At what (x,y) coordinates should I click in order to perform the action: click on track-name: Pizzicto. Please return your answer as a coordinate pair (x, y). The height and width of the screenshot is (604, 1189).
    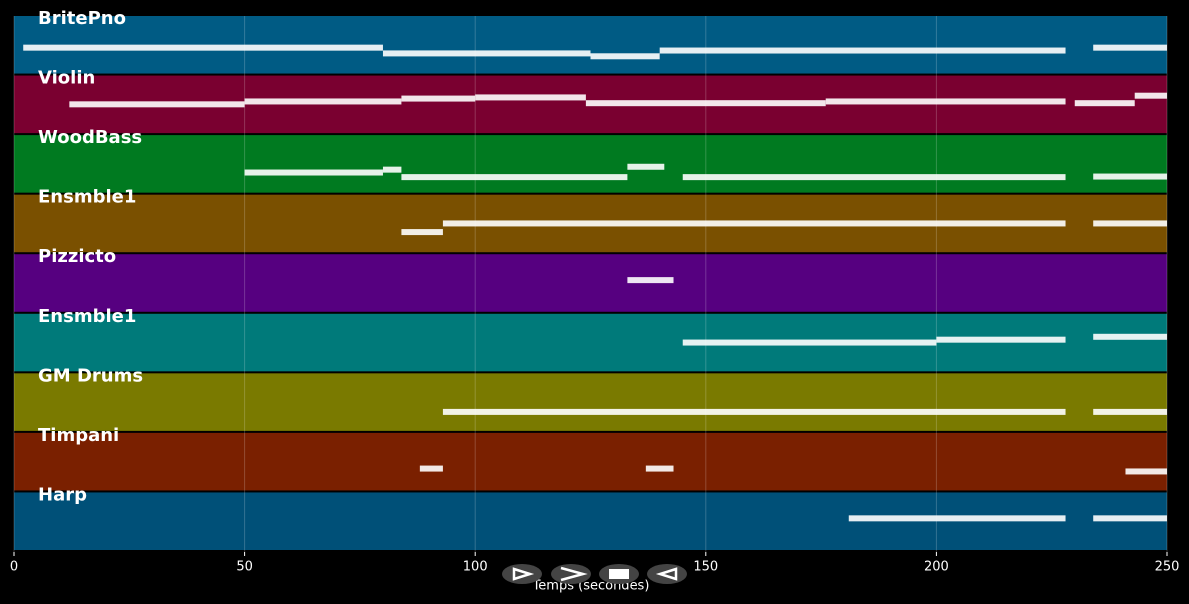
    Looking at the image, I should click on (77, 256).